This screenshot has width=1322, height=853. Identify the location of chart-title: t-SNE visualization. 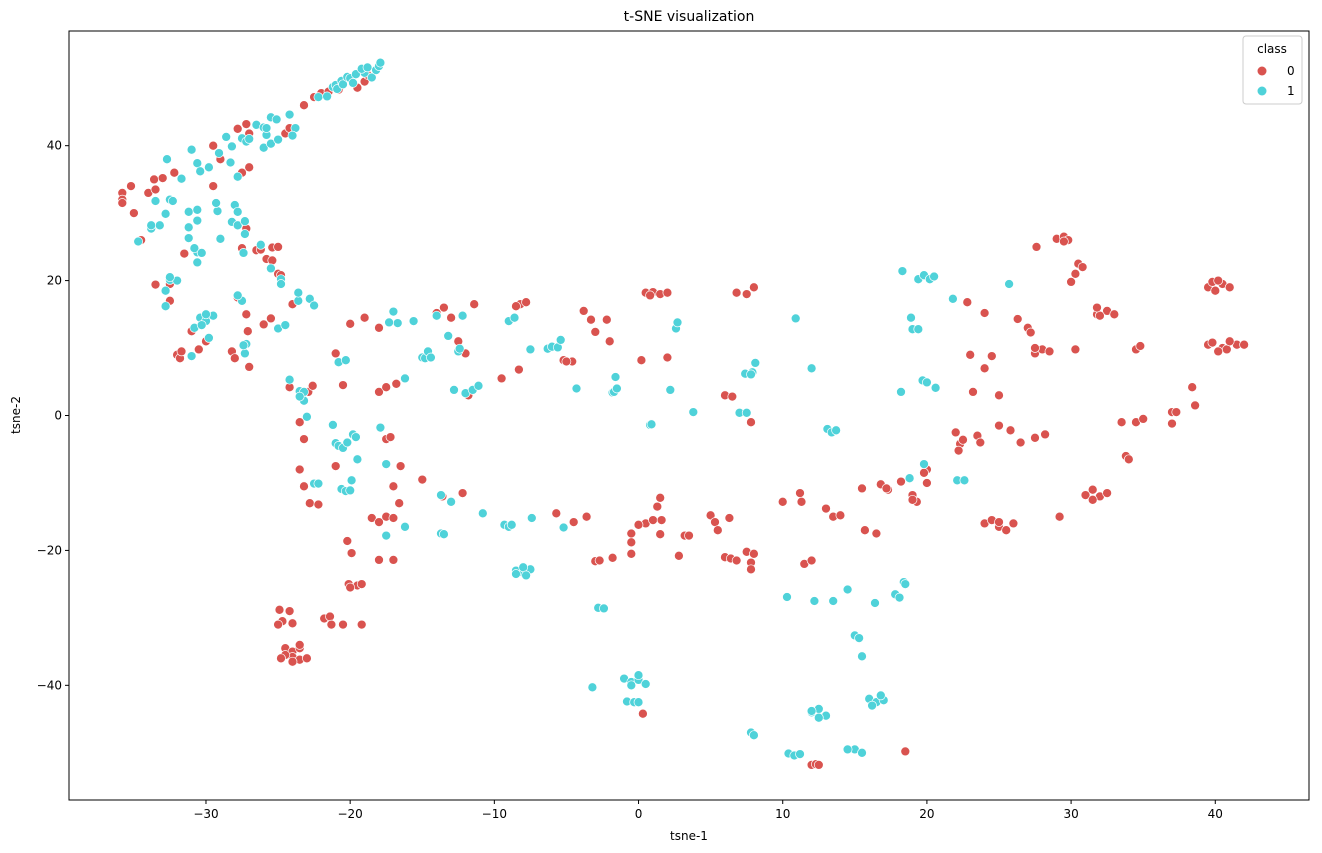
(689, 17).